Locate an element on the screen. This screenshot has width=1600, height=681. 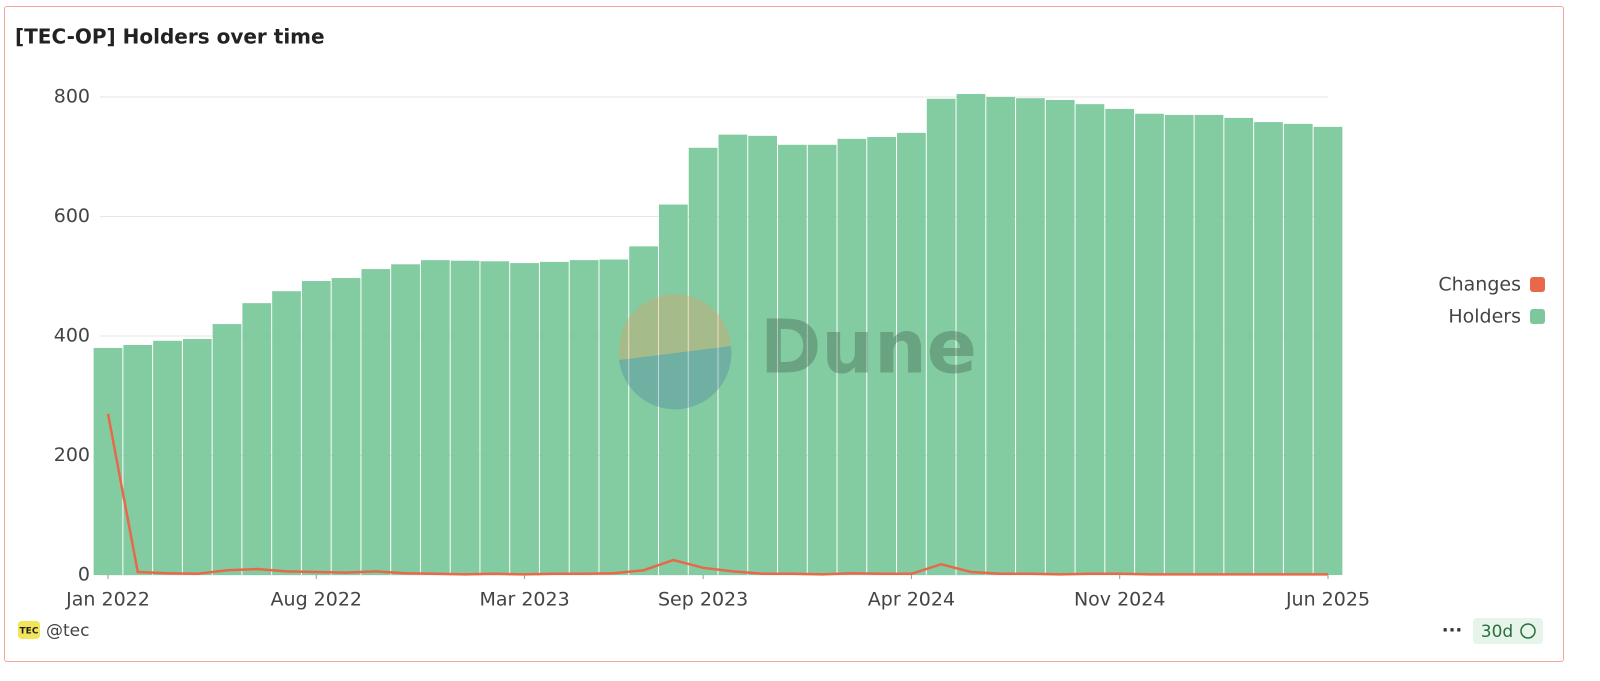
x-tick-label: Jan 2022 is located at coordinates (107, 600).